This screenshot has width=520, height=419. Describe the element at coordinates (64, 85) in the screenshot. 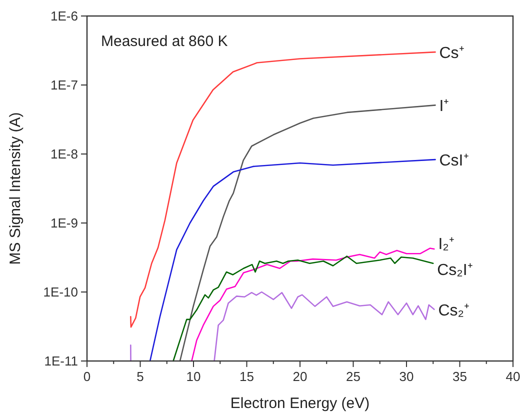

I see `y-tick-label: 1E-7` at that location.